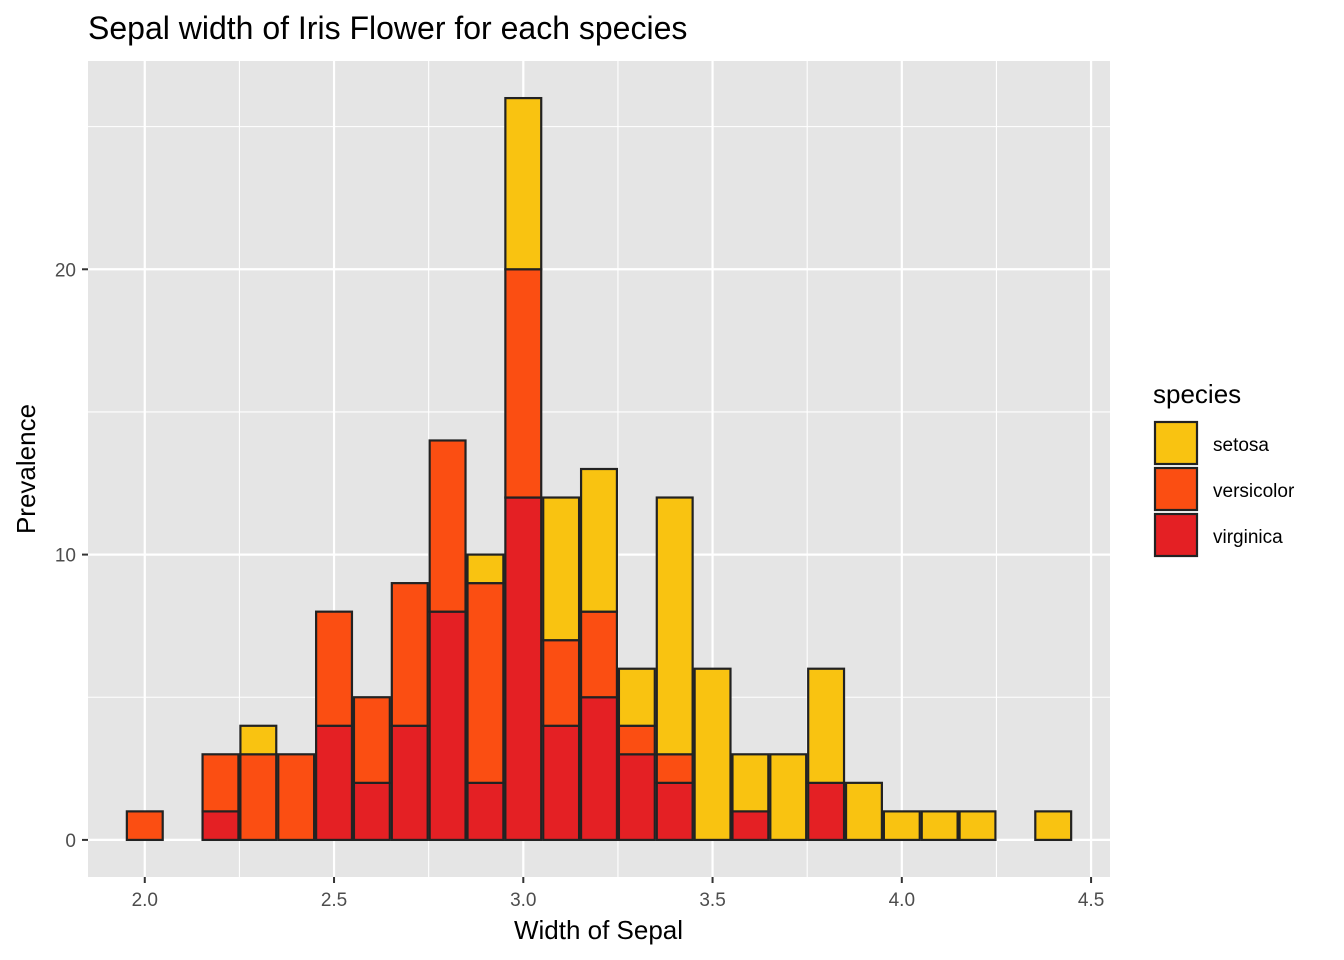 This screenshot has height=960, width=1344. I want to click on x-tick-label: 3.5, so click(712, 900).